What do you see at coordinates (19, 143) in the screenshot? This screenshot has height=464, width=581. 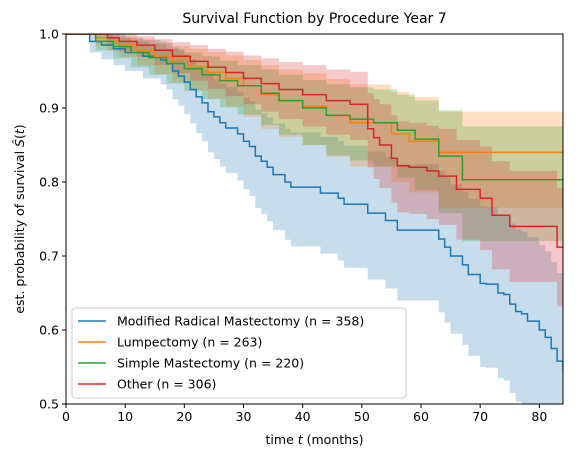 I see `y-axis-label-symbol: Ŝ` at bounding box center [19, 143].